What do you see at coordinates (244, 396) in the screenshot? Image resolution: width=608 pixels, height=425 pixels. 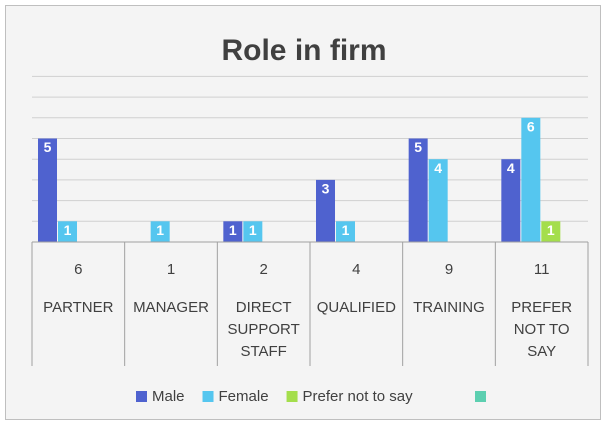 I see `legend-label: Female` at bounding box center [244, 396].